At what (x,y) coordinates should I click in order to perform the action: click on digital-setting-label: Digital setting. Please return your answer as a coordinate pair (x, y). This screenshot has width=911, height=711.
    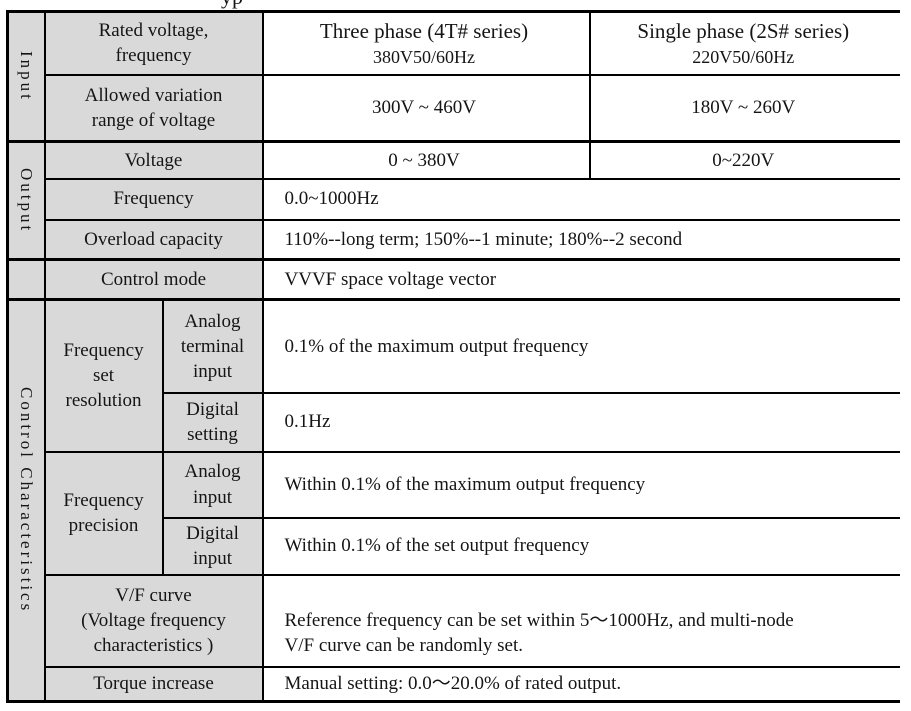
    Looking at the image, I should click on (212, 421).